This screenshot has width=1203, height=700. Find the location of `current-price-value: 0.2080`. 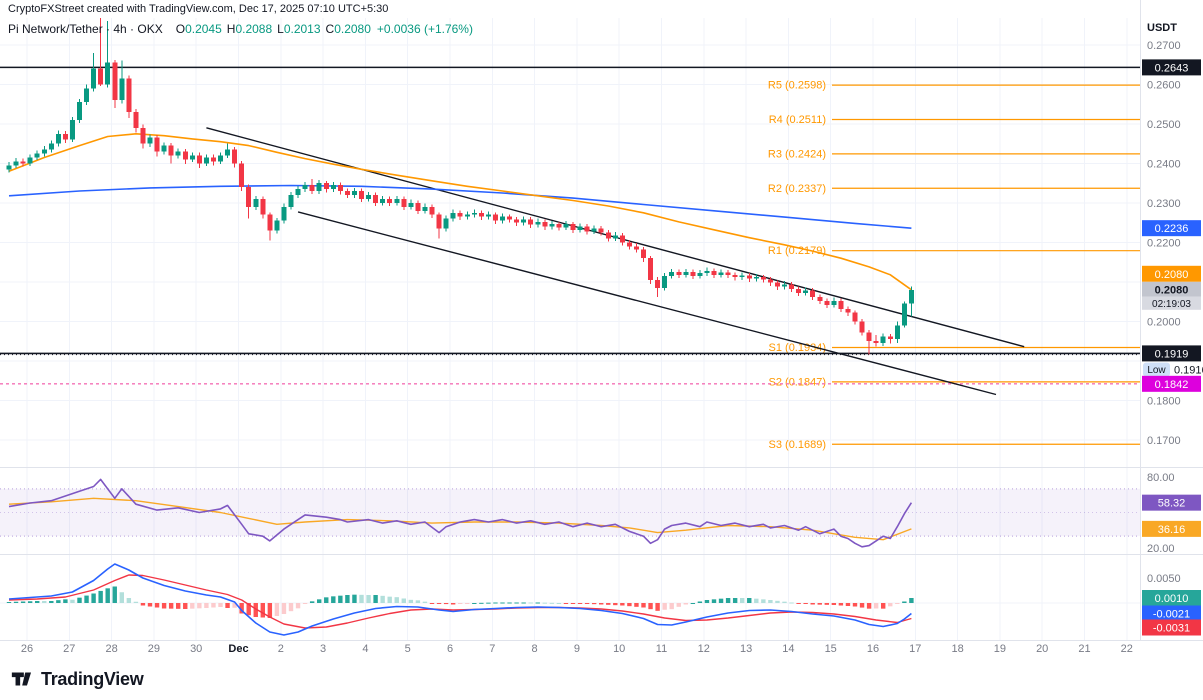

current-price-value: 0.2080 is located at coordinates (1172, 290).